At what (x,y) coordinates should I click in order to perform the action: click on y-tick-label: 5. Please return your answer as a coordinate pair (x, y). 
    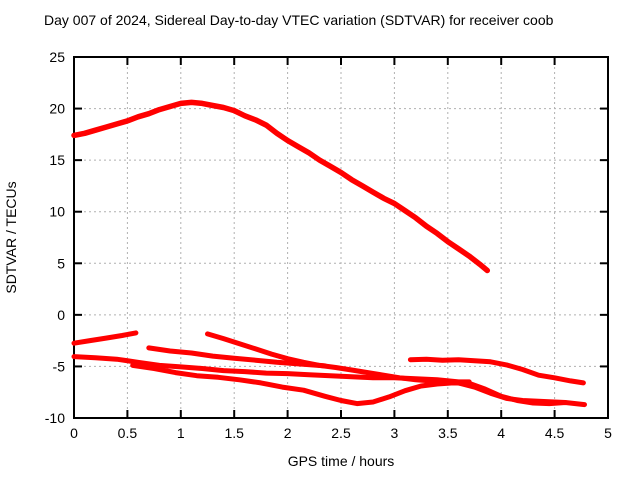
    Looking at the image, I should click on (61, 263).